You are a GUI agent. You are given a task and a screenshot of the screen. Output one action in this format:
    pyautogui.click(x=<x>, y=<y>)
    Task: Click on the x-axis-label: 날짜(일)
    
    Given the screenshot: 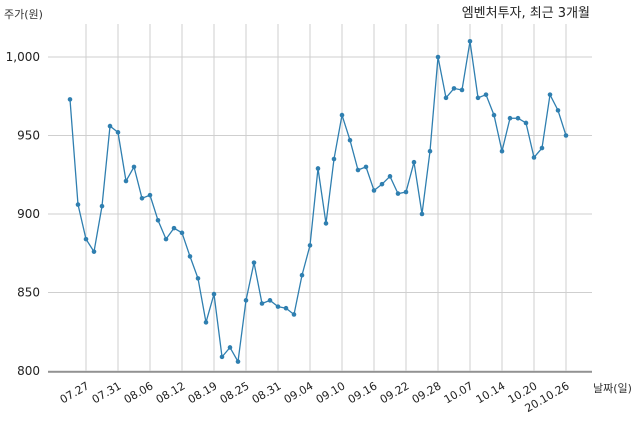 What is the action you would take?
    pyautogui.click(x=612, y=388)
    